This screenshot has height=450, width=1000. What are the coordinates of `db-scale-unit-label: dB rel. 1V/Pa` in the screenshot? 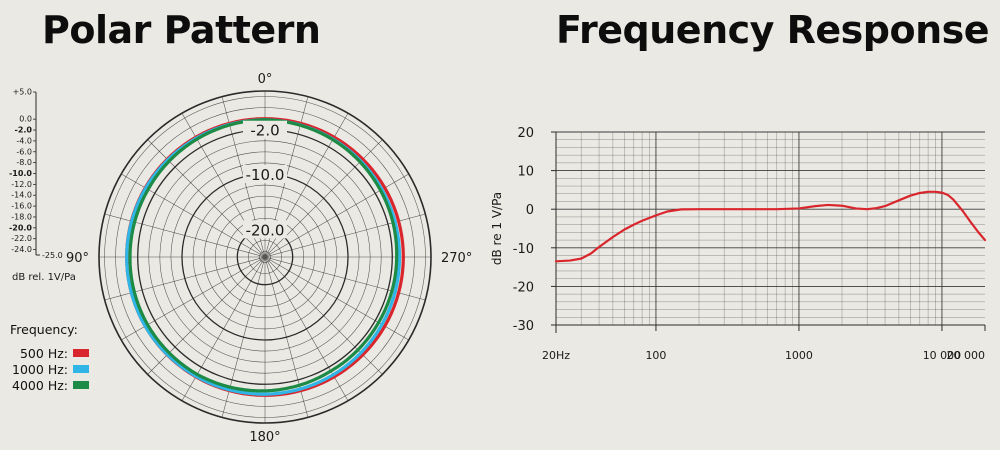 It's located at (44, 277).